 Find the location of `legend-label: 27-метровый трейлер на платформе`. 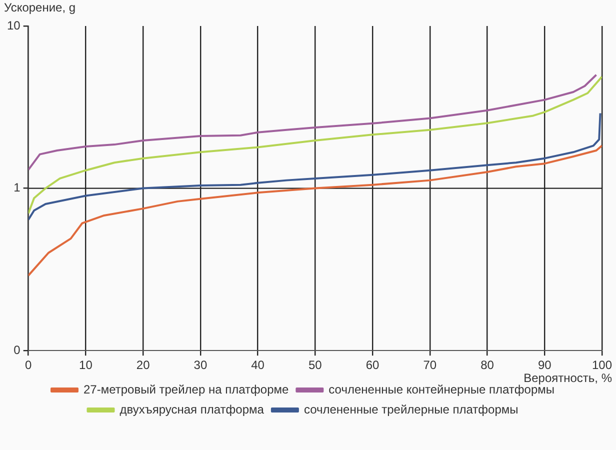

legend-label: 27-метровый трейлер на платформе is located at coordinates (186, 389).